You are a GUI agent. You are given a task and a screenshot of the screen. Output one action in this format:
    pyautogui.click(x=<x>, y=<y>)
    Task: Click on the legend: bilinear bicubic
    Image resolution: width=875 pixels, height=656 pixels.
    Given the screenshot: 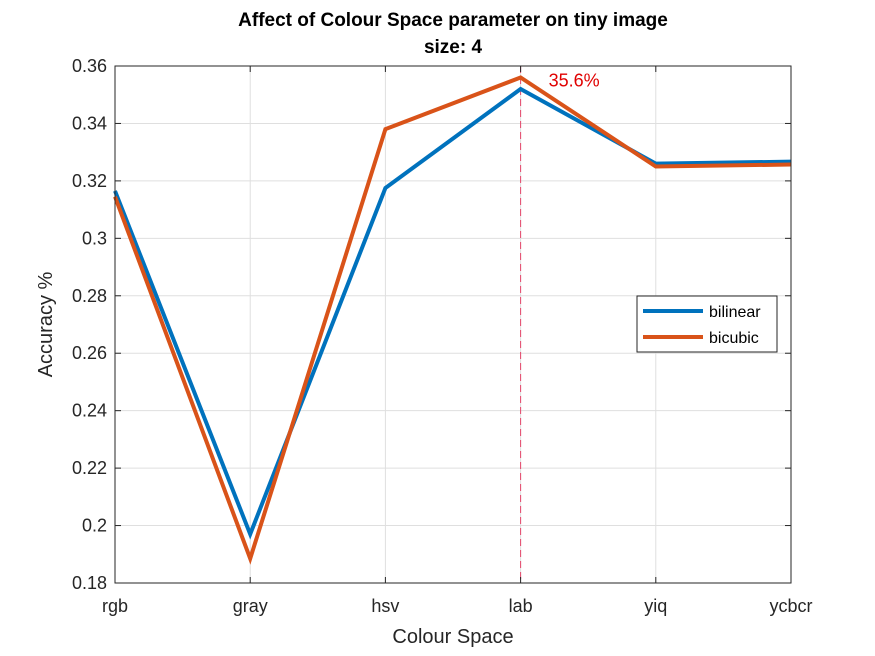 What is the action you would take?
    pyautogui.click(x=707, y=324)
    